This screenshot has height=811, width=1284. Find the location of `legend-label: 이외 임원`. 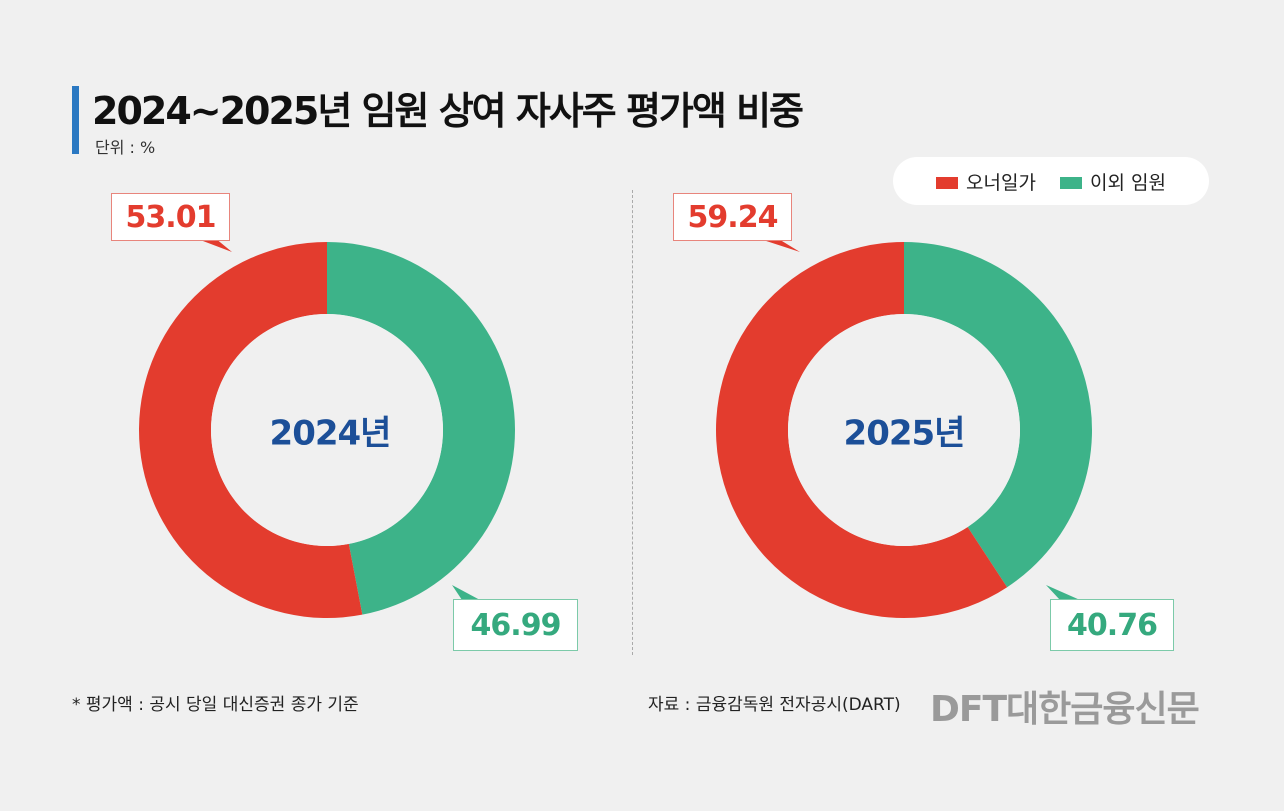

legend-label: 이외 임원 is located at coordinates (1127, 182).